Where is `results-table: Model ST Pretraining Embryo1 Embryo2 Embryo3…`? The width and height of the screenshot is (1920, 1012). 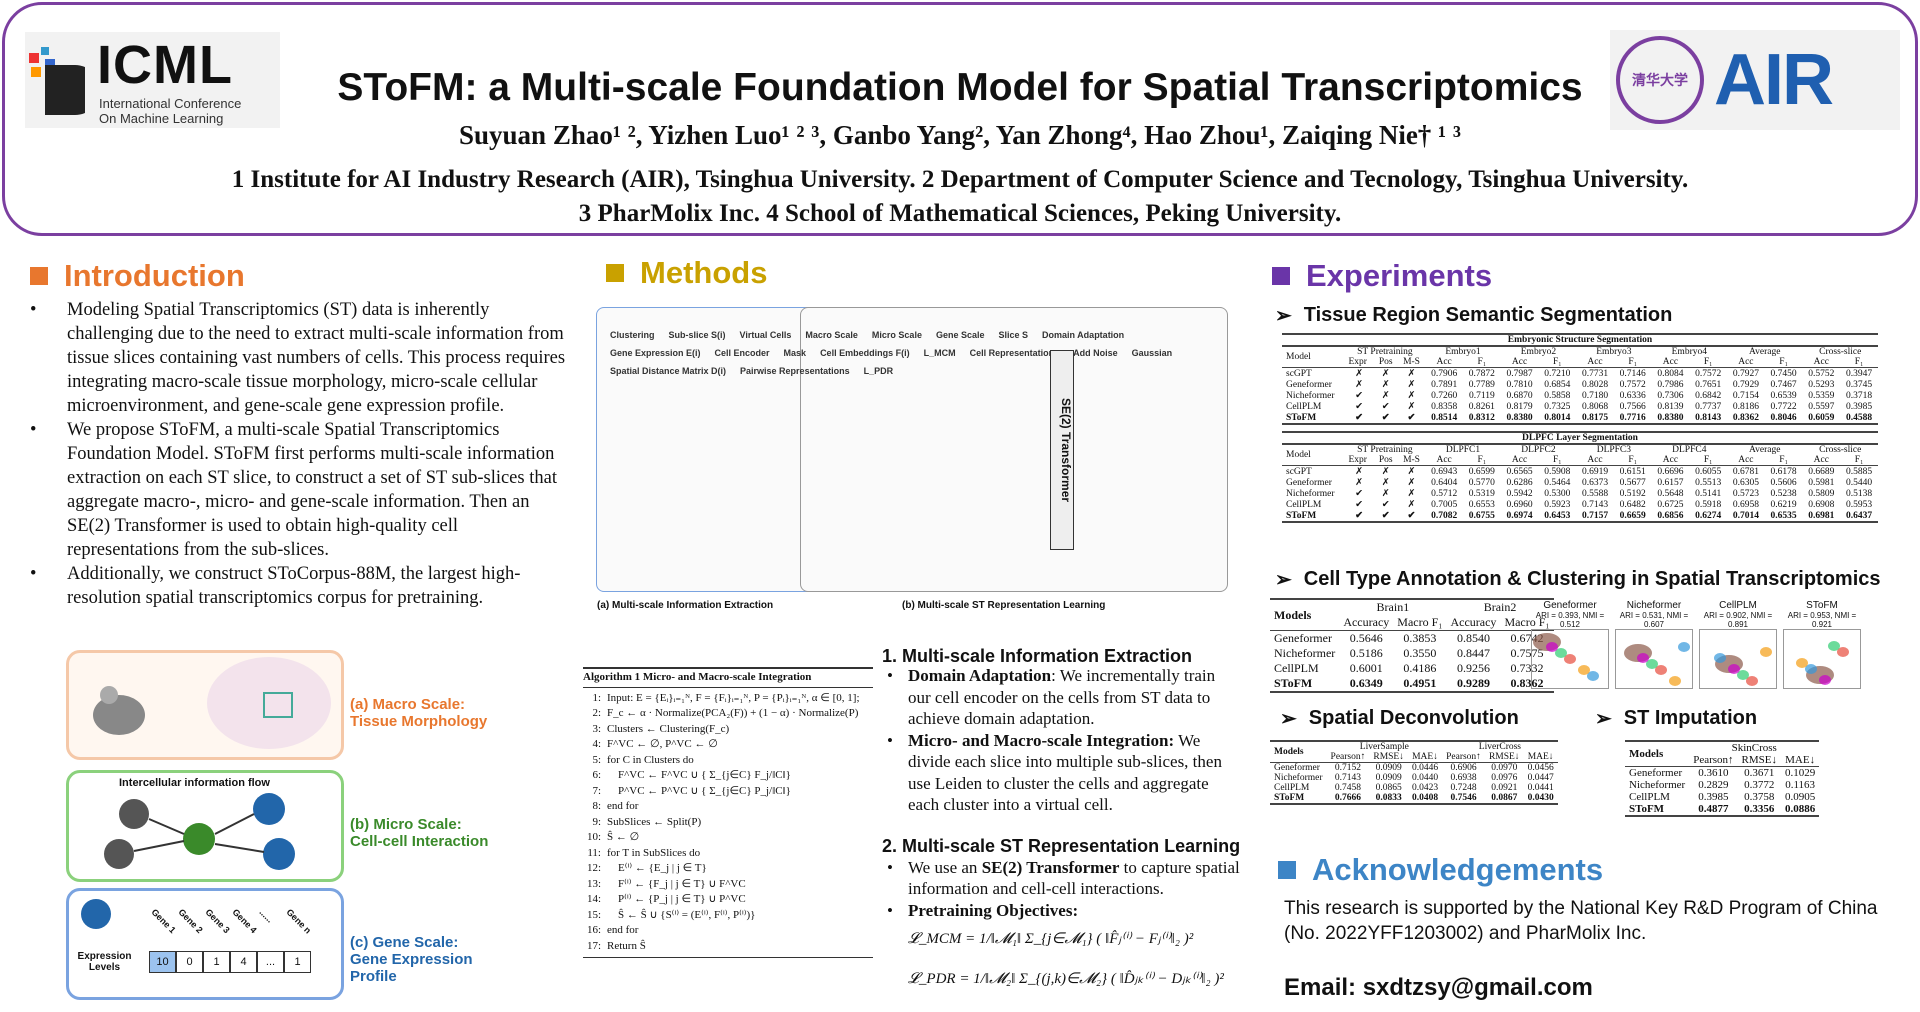
results-table: Model ST Pretraining Embryo1 Embryo2 Embryo3… is located at coordinates (1580, 385).